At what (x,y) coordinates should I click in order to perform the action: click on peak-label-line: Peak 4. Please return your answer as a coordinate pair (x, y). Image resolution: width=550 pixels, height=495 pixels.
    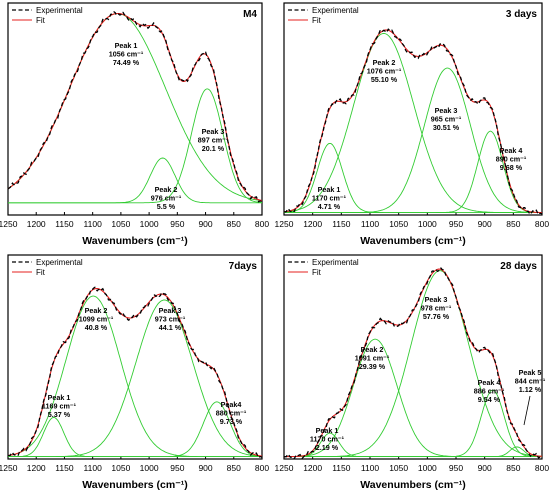
    Looking at the image, I should click on (489, 382).